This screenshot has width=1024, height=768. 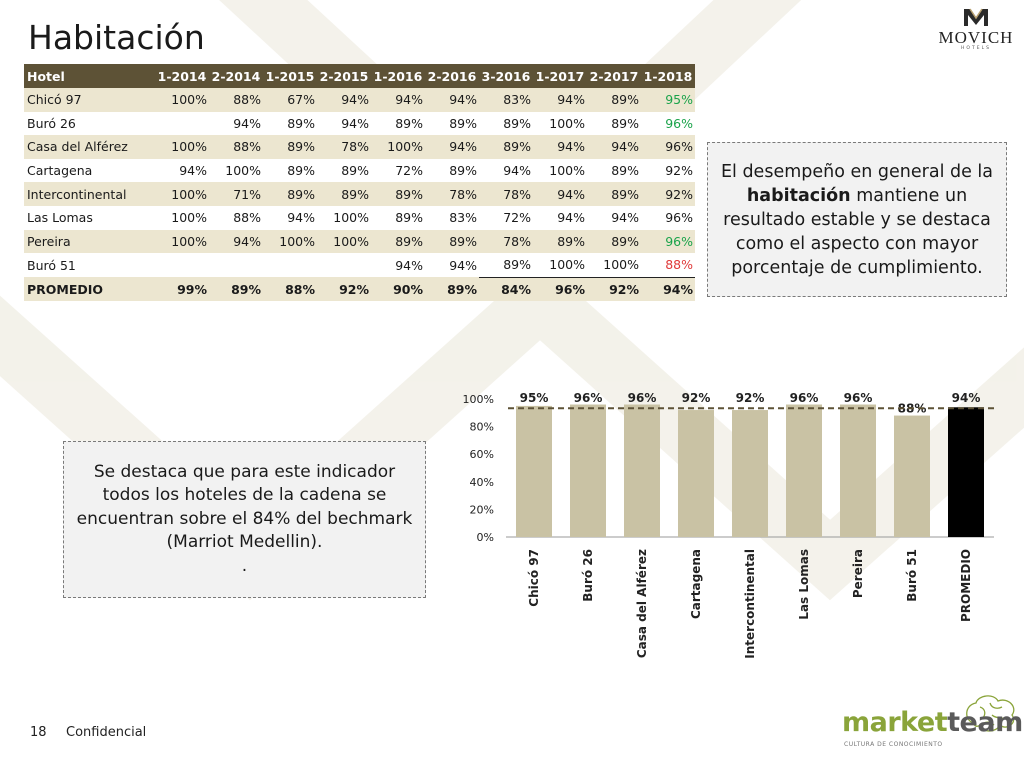 I want to click on header-period: 2-2015, so click(x=344, y=76).